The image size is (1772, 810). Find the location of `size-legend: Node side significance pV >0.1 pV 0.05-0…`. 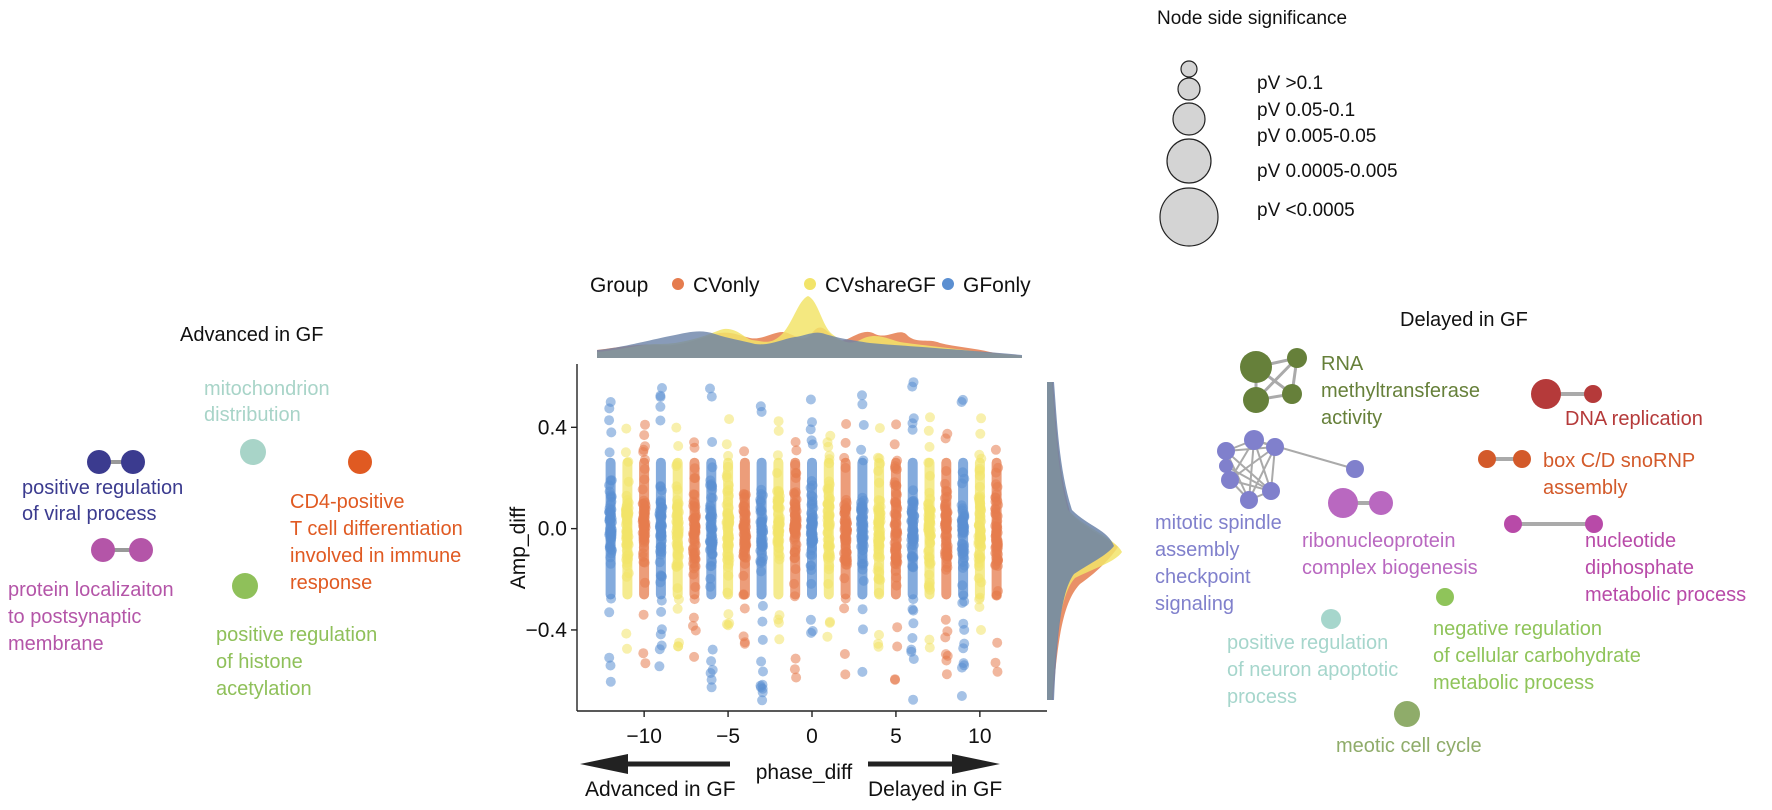

size-legend: Node side significance pV >0.1 pV 0.05-0… is located at coordinates (1277, 127).